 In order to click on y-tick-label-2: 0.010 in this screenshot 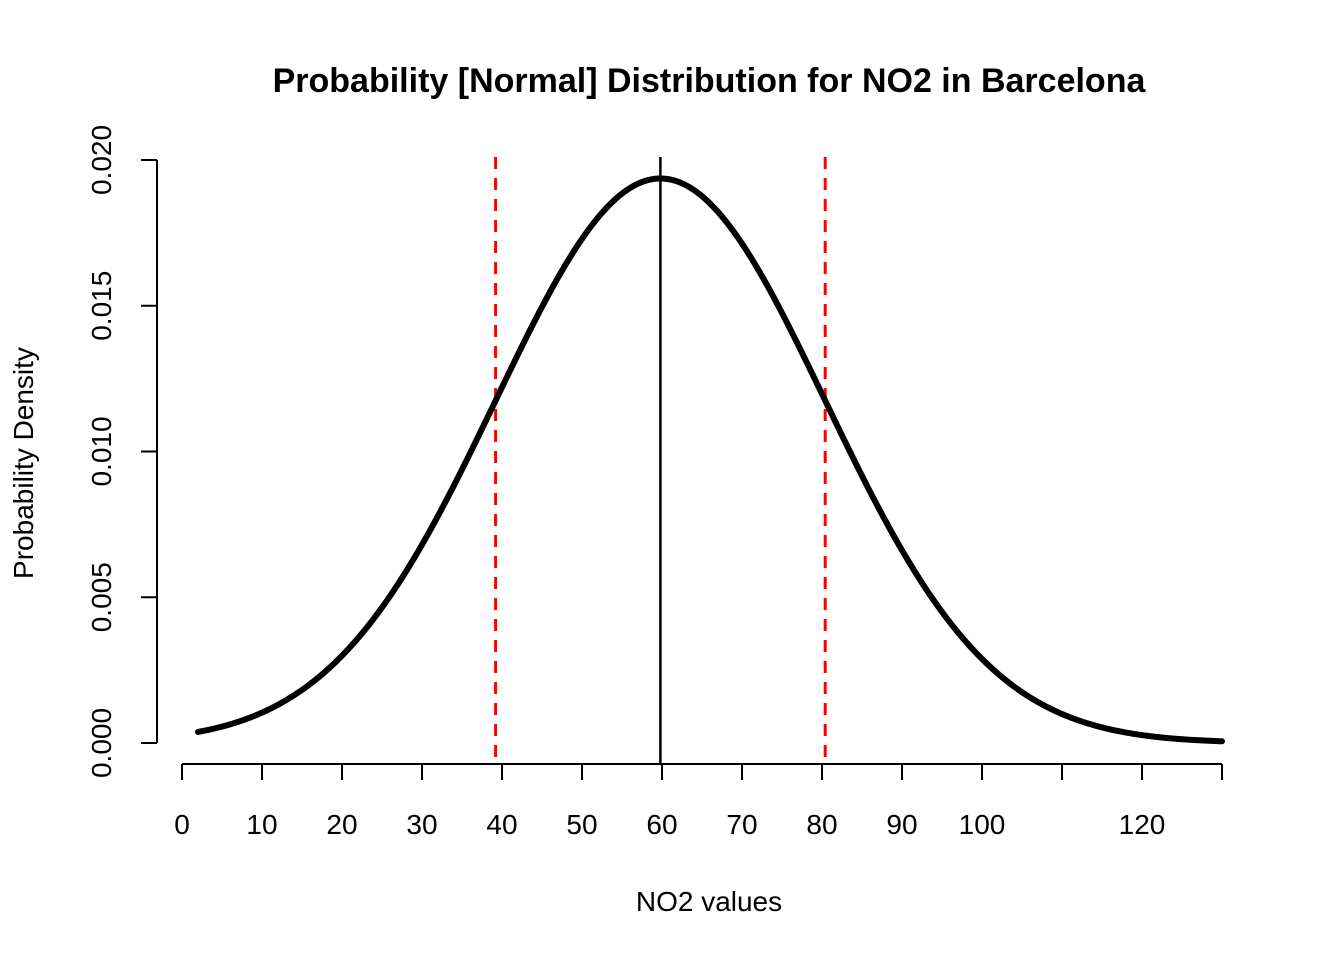, I will do `click(101, 451)`.